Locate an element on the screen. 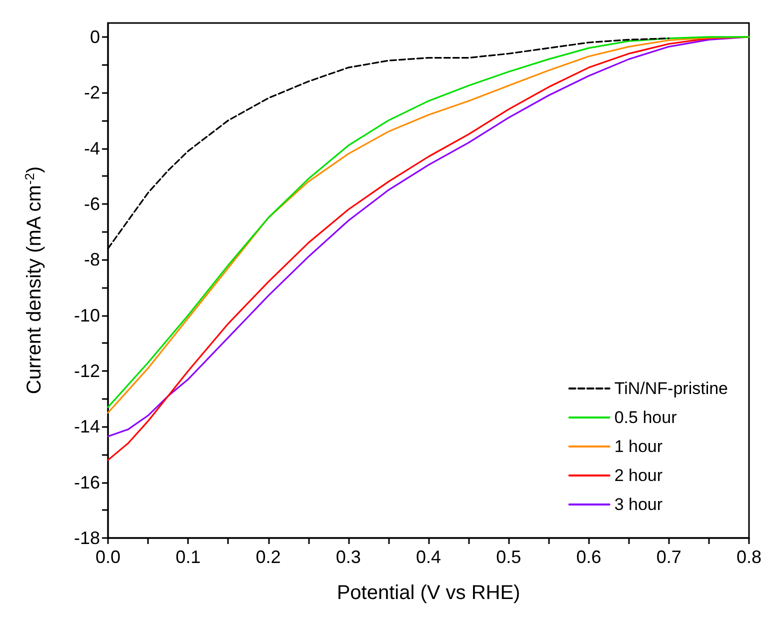 The image size is (781, 637). x-tick-label: 0.8 is located at coordinates (749, 557).